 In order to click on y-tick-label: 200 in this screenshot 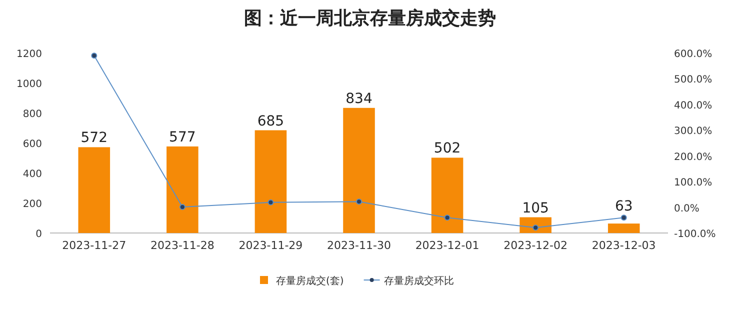, I will do `click(32, 204)`.